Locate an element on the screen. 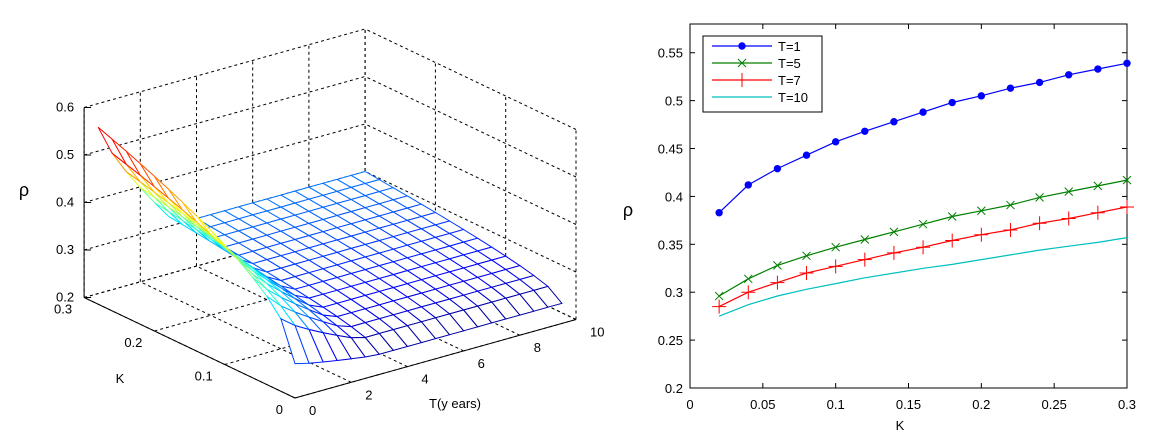 The image size is (1152, 445). surface-k-axis-label: K is located at coordinates (120, 378).